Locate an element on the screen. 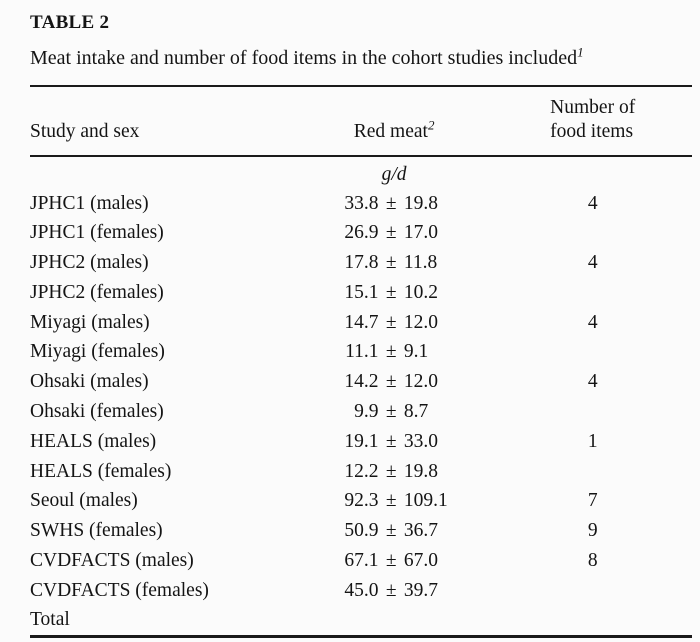  col-header-red-meat: Red meat2 is located at coordinates (394, 121).